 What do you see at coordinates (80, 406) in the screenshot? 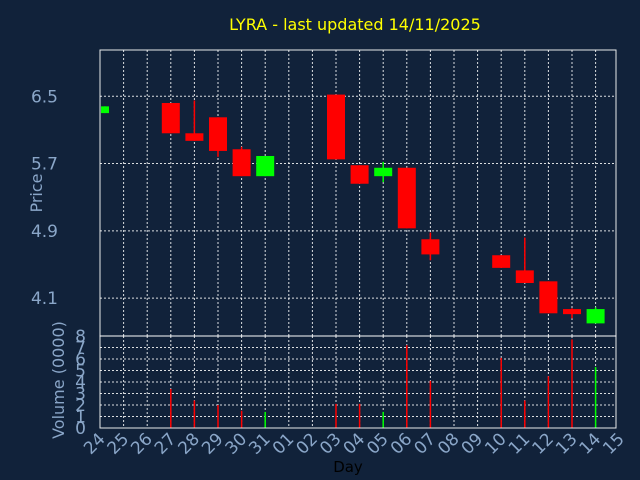
I see `volume-y-tick-label: 2` at bounding box center [80, 406].